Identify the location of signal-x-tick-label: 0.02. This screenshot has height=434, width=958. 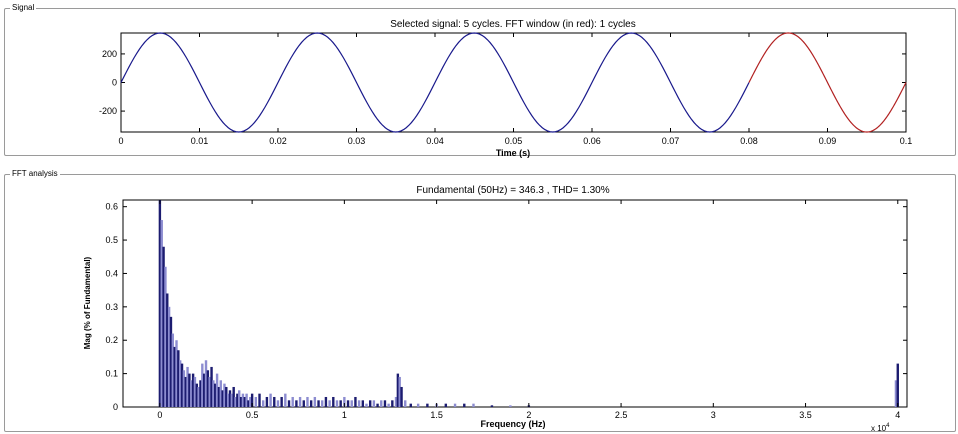
(278, 141).